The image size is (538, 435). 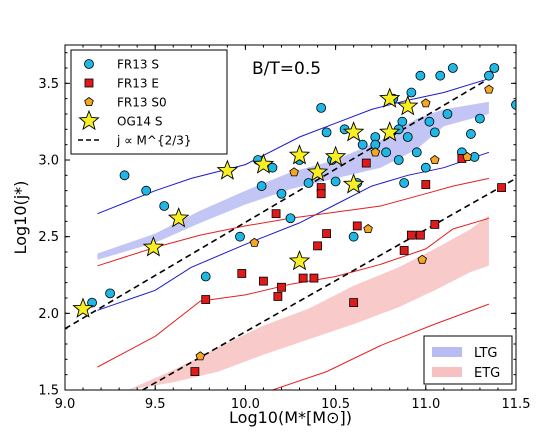 I want to click on legend-label: FR13 E, so click(x=138, y=84).